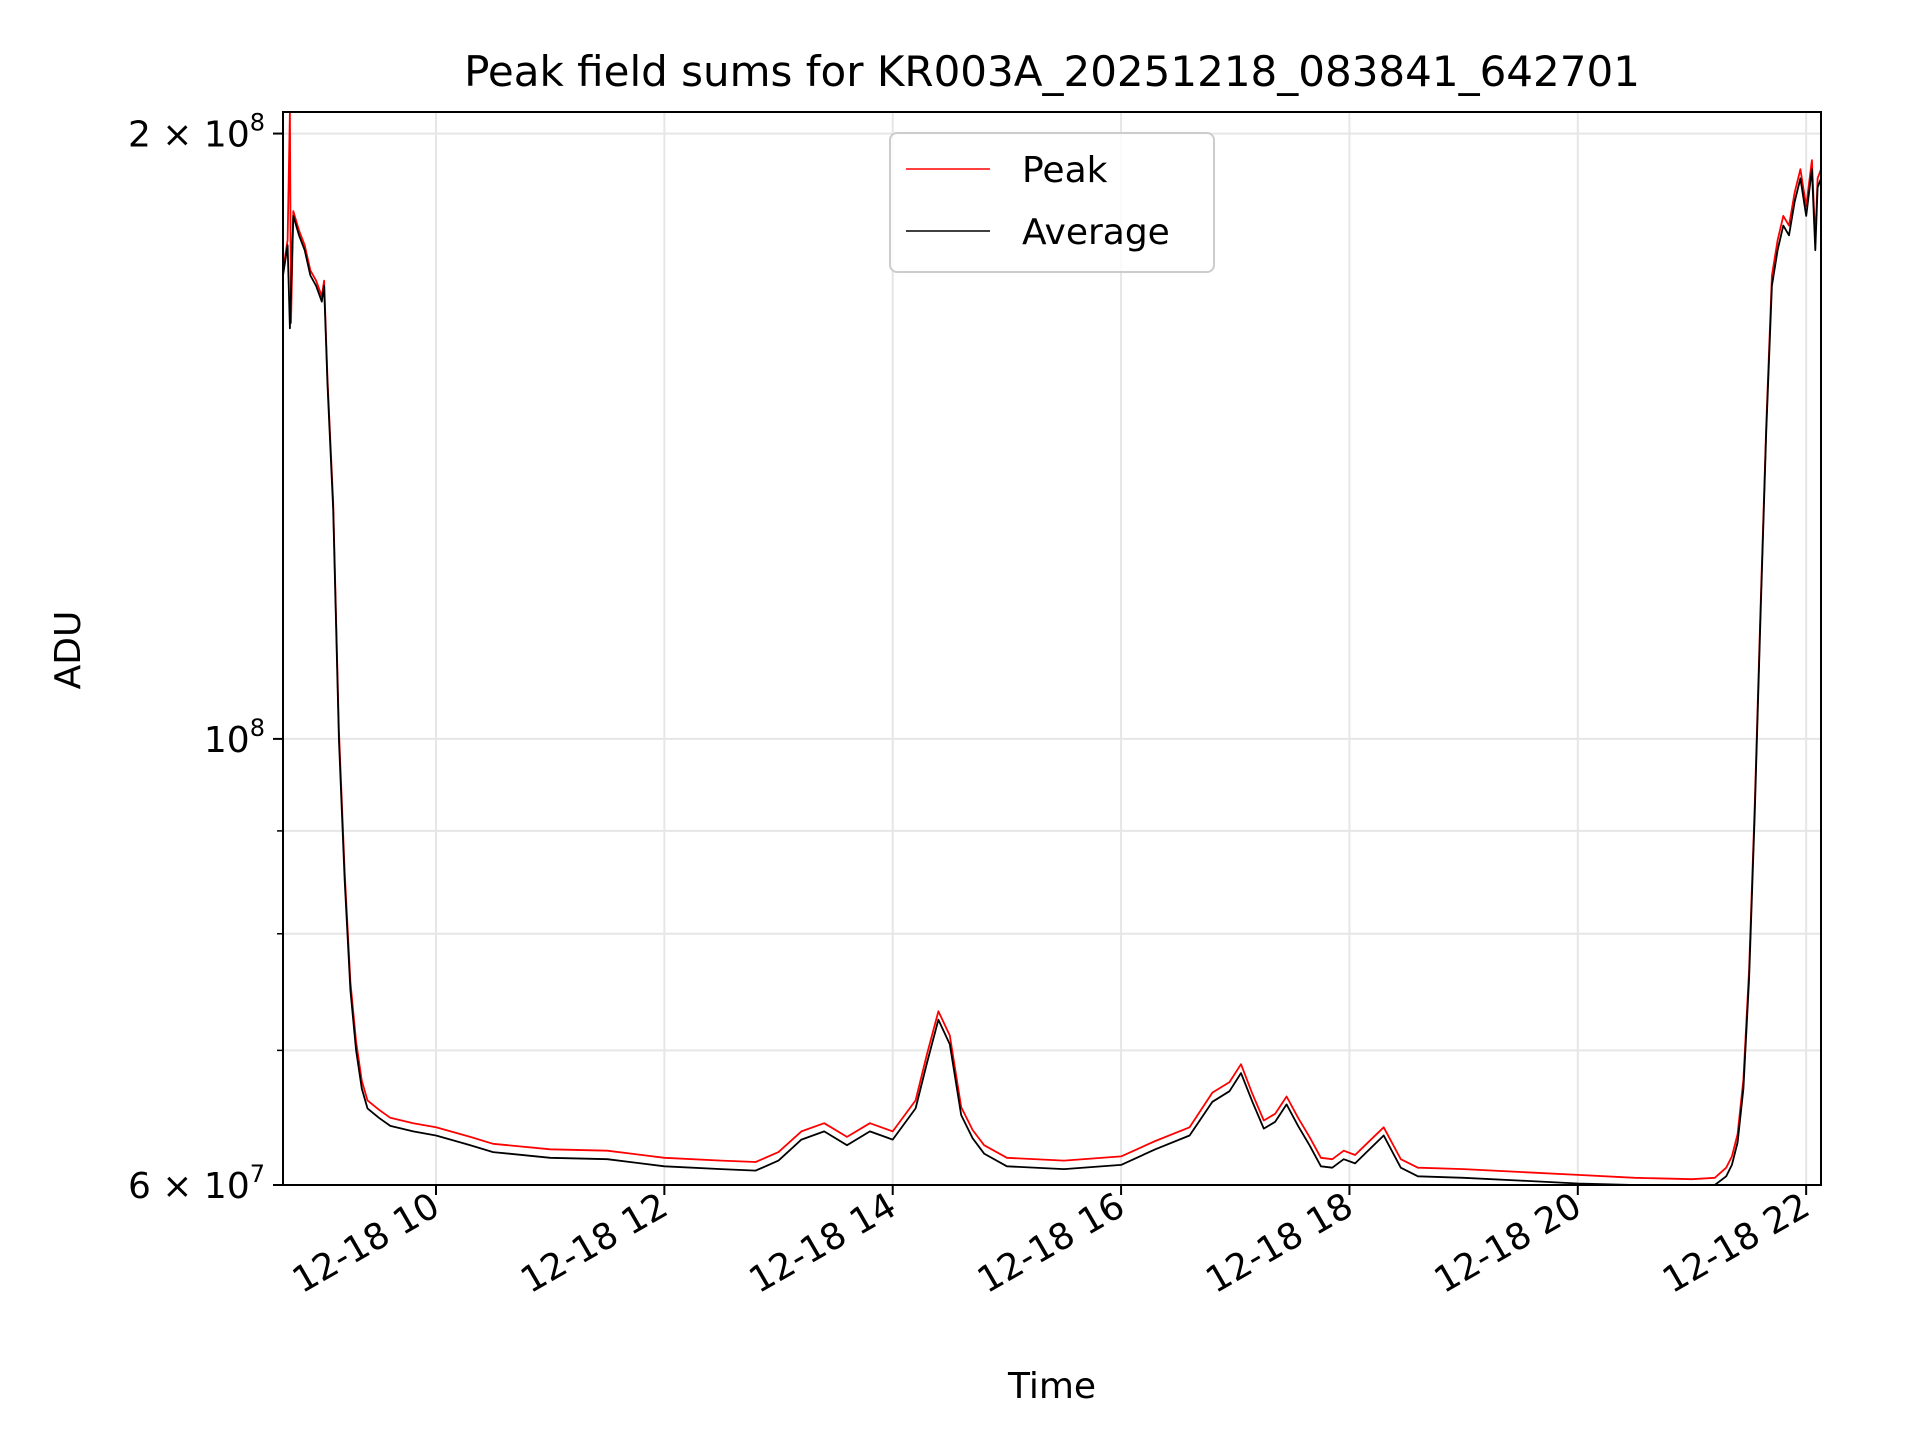 The image size is (1920, 1440). Describe the element at coordinates (189, 1186) in the screenshot. I see `y-tick-label-base: 6 × 10` at that location.